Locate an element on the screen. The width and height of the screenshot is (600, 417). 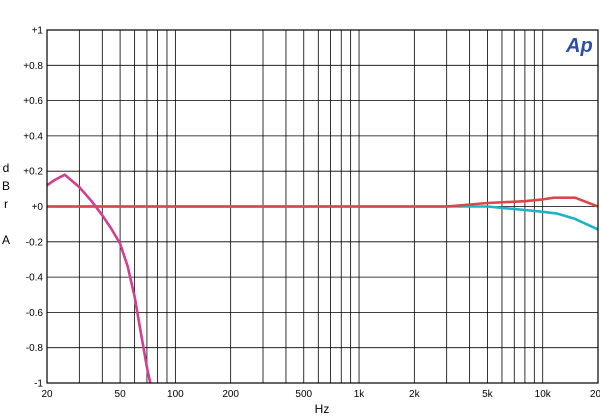
x-tick-label: 20k is located at coordinates (595, 394).